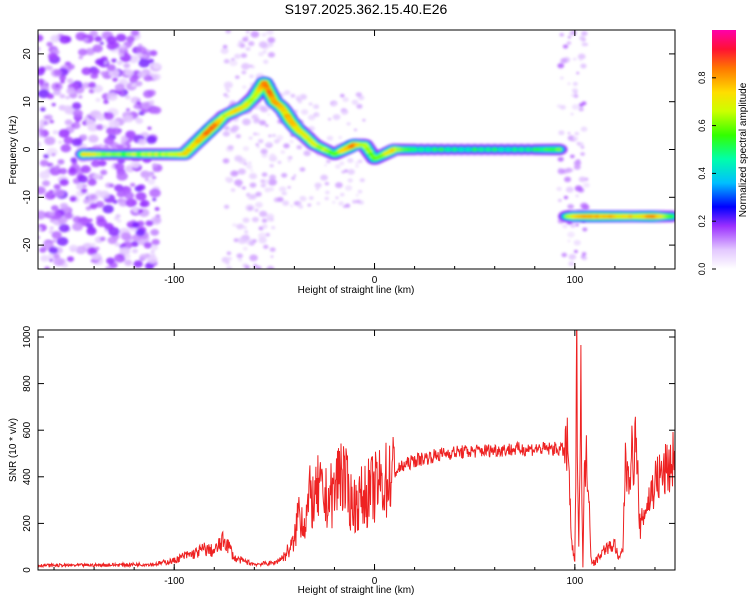  I want to click on x-tick-label: -100, so click(174, 280).